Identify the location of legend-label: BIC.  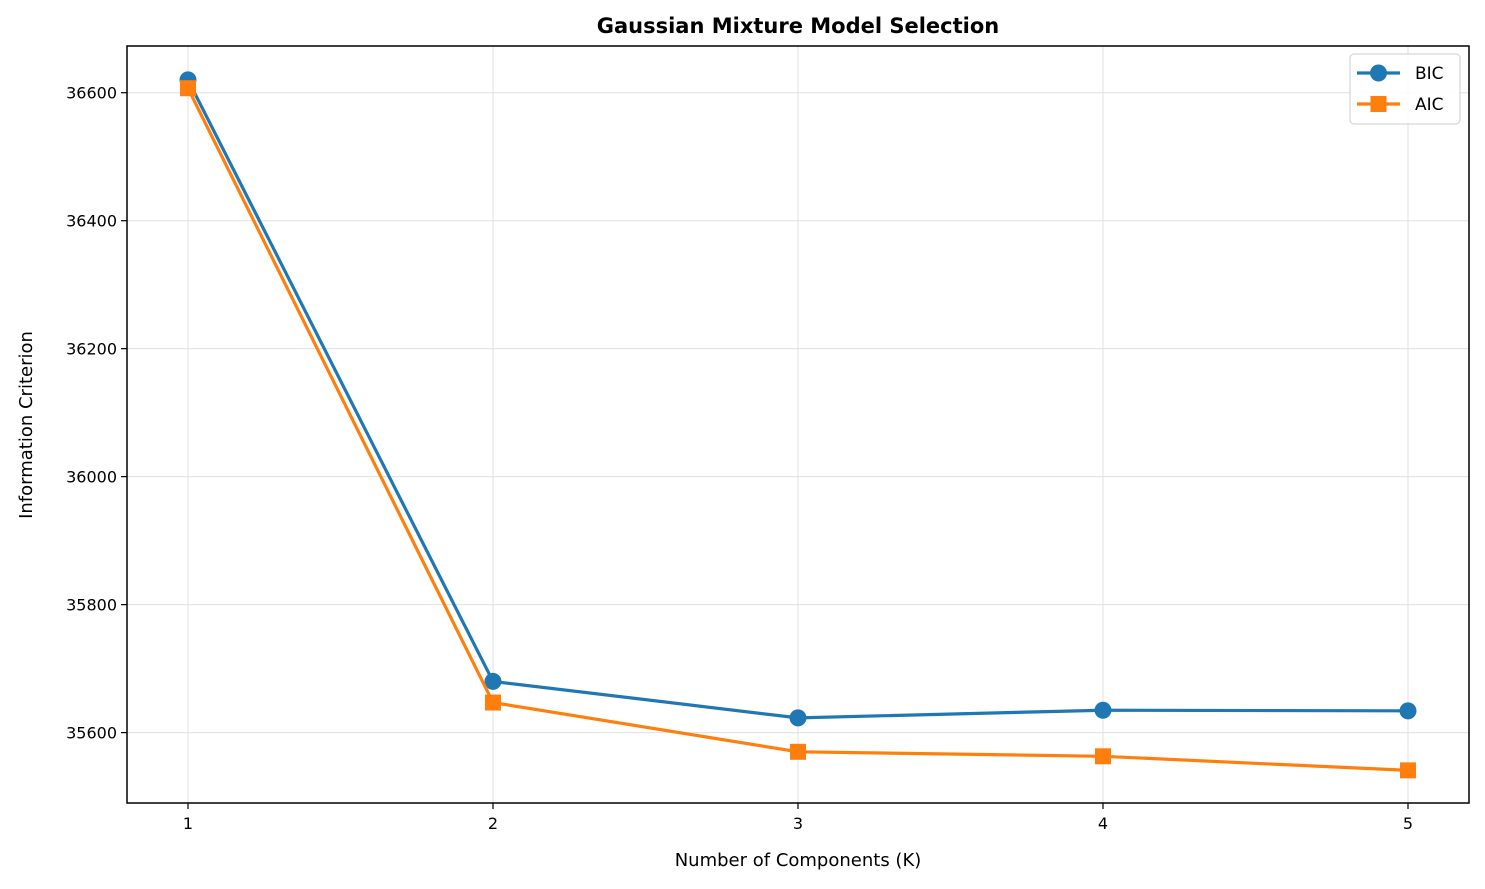
(1429, 74).